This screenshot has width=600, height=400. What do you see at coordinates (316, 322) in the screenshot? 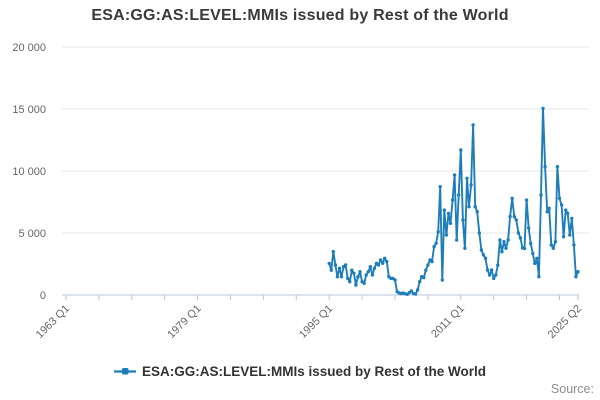
I see `x-axis-tick-label: 1995 Q1` at bounding box center [316, 322].